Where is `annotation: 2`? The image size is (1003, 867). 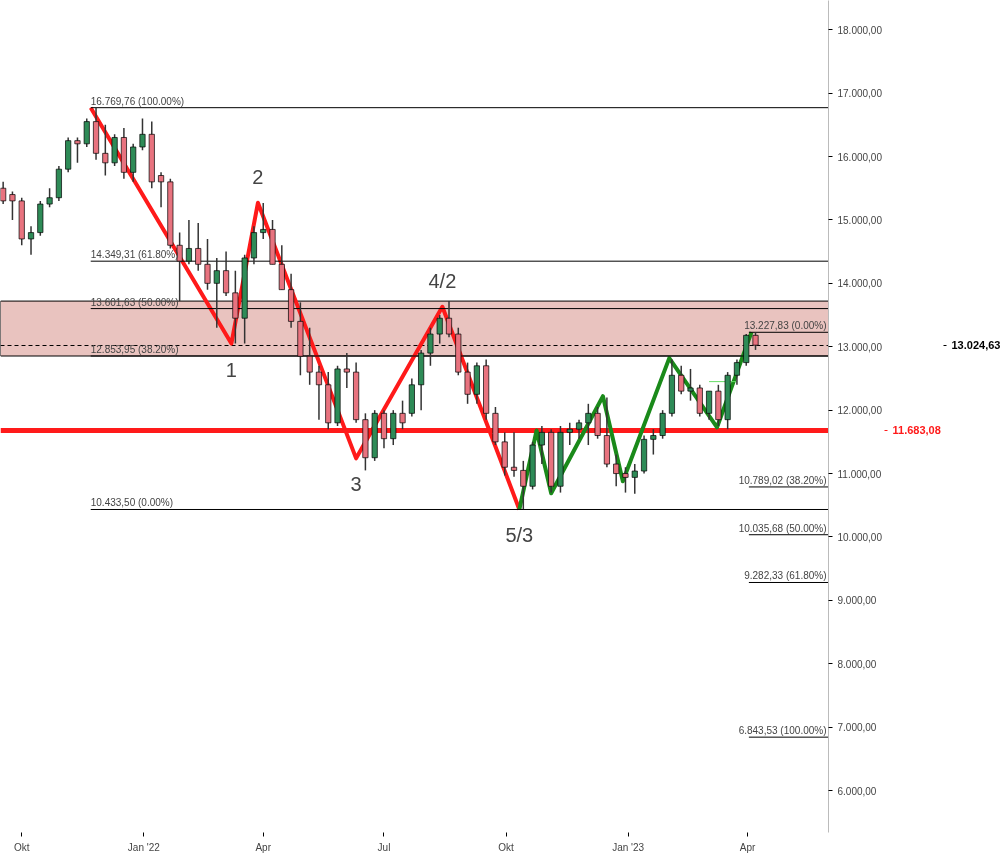
annotation: 2 is located at coordinates (258, 176).